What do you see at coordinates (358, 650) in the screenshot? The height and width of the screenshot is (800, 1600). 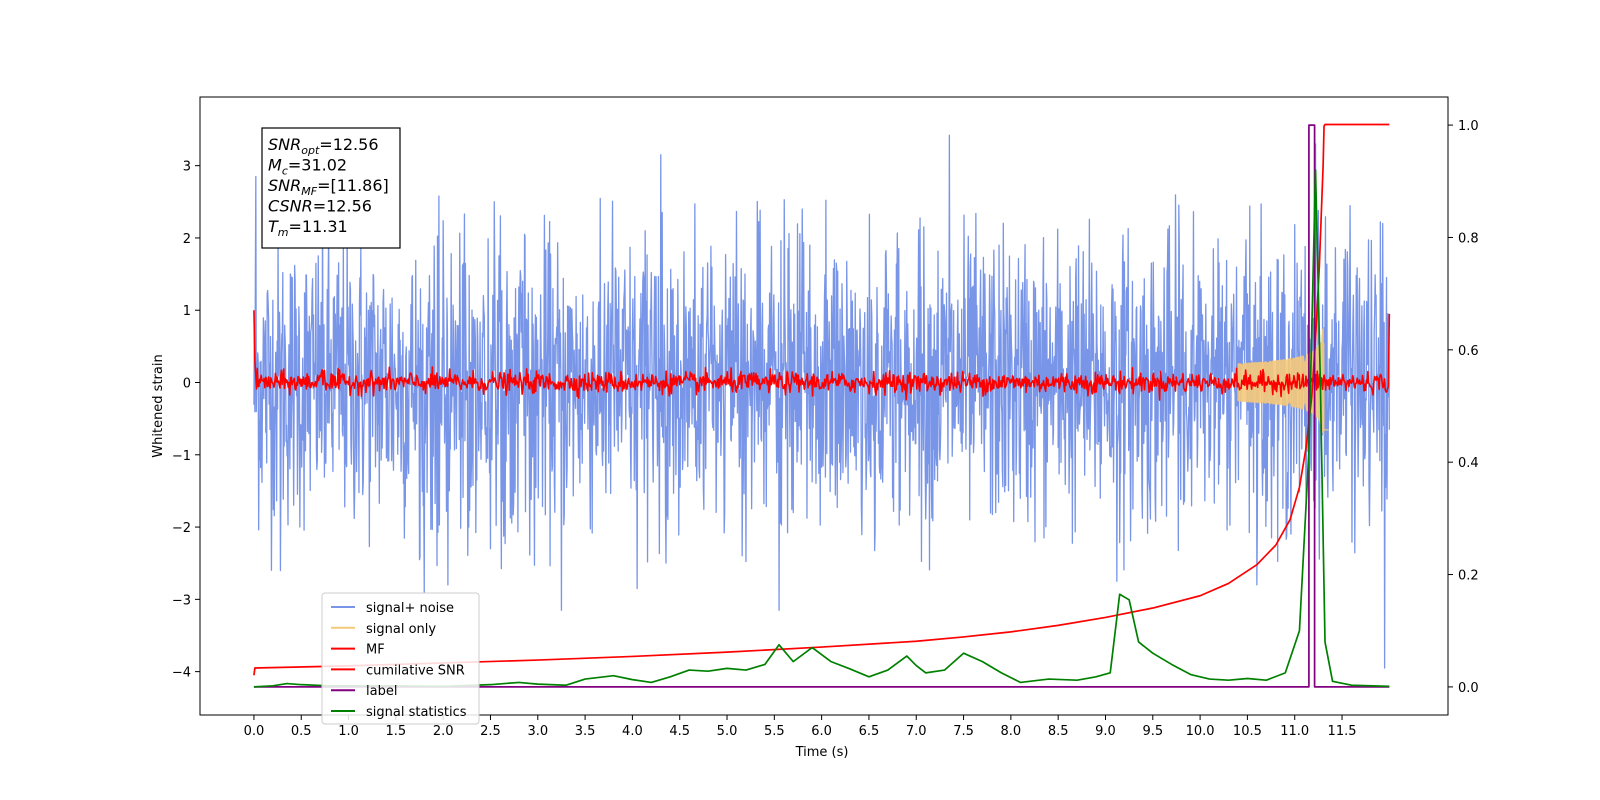 I see `legend-item: MF` at bounding box center [358, 650].